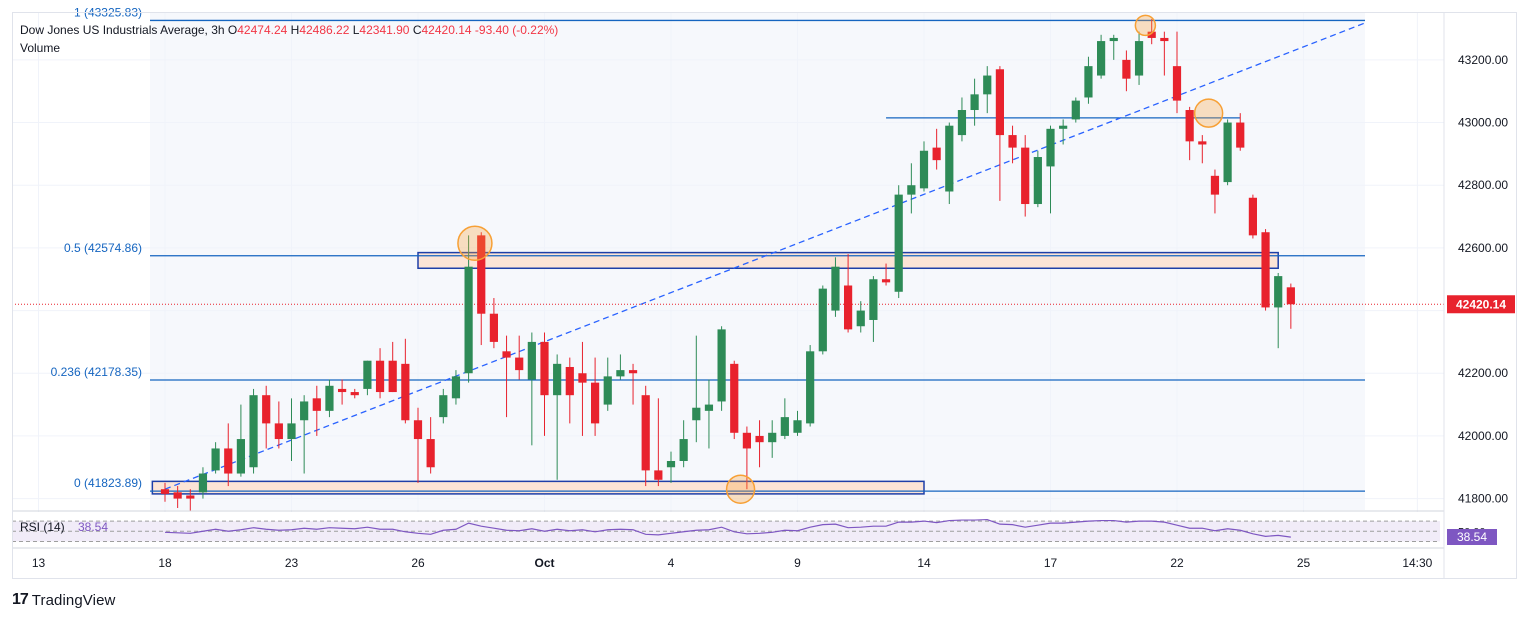 This screenshot has height=624, width=1536. What do you see at coordinates (42, 527) in the screenshot?
I see `rsi-label: RSI (14)` at bounding box center [42, 527].